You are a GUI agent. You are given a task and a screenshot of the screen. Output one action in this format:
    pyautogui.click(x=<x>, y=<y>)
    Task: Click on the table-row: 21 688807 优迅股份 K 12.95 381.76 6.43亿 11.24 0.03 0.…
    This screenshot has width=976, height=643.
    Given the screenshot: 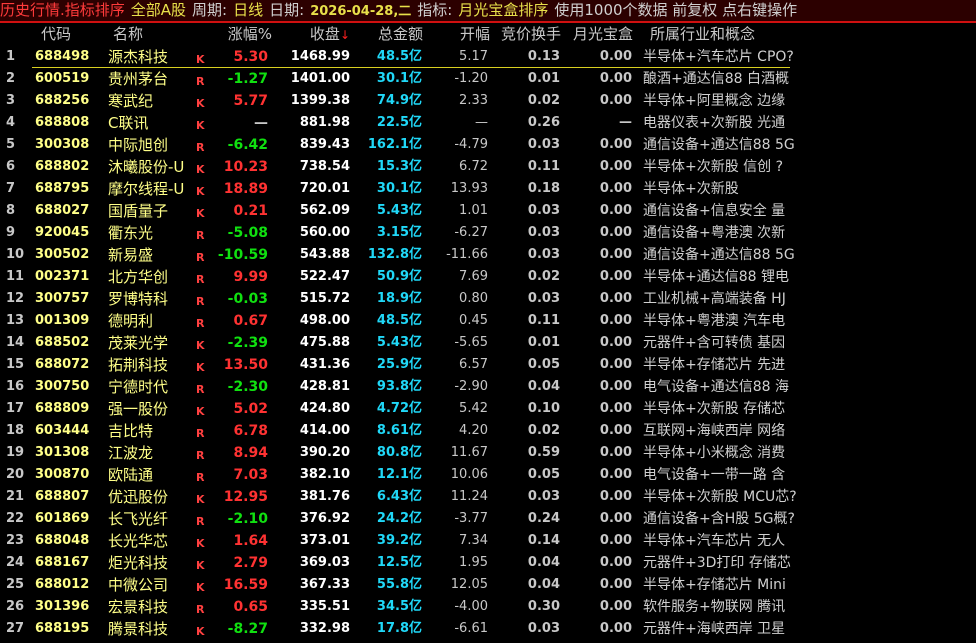 What is the action you would take?
    pyautogui.click(x=488, y=497)
    